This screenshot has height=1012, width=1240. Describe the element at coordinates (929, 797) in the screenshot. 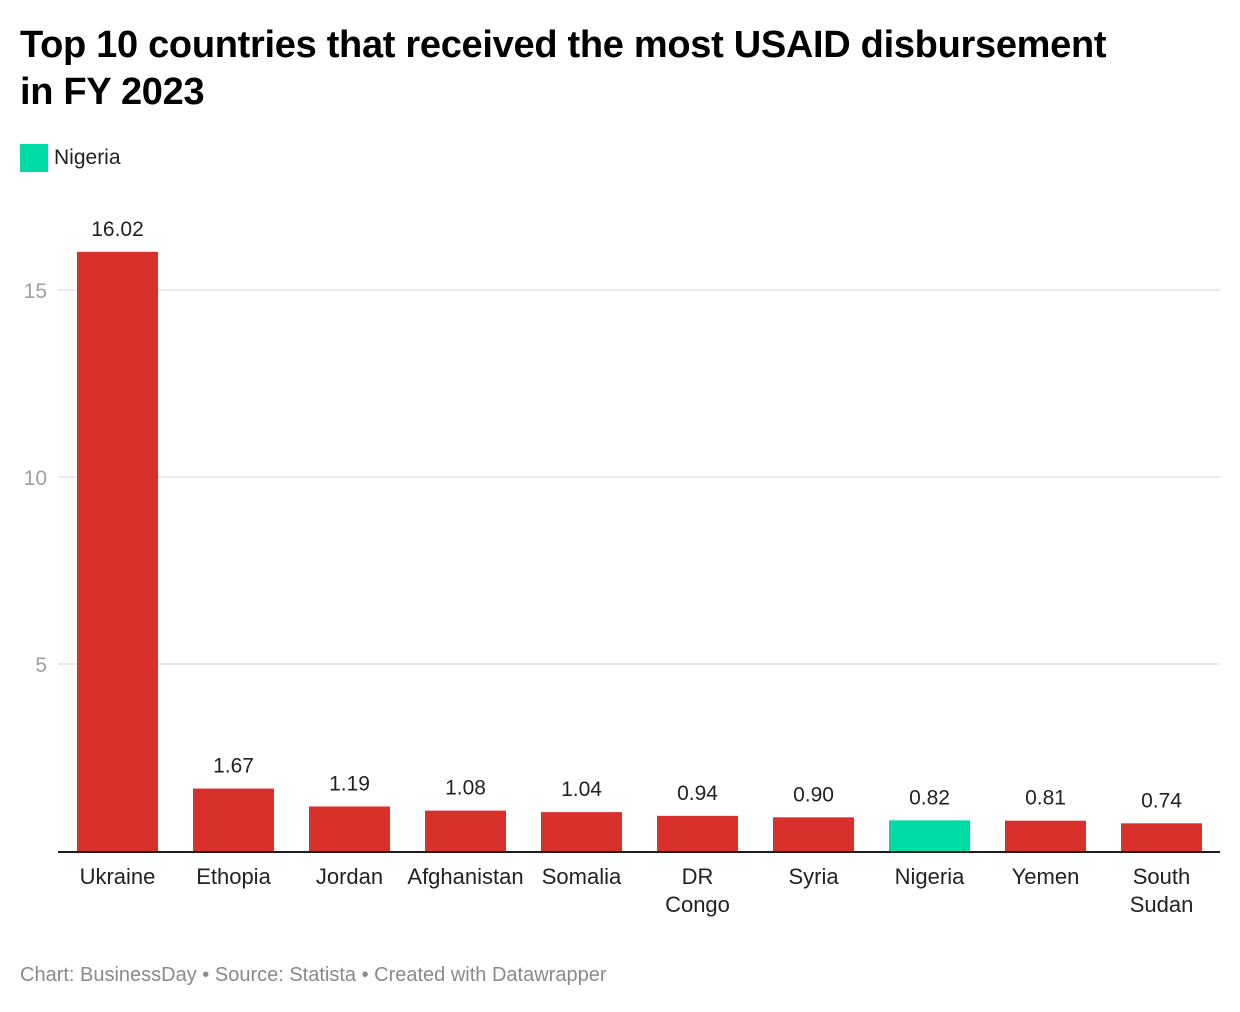

I see `value-label: 0.82` at that location.